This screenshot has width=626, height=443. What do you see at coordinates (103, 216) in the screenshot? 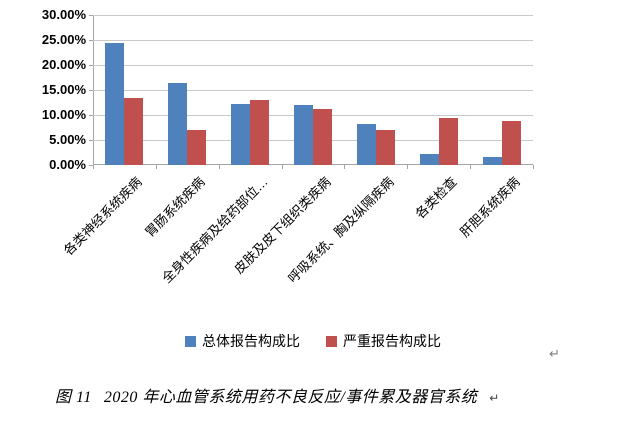
I see `x-axis-label: 各类神经系统疾病` at bounding box center [103, 216].